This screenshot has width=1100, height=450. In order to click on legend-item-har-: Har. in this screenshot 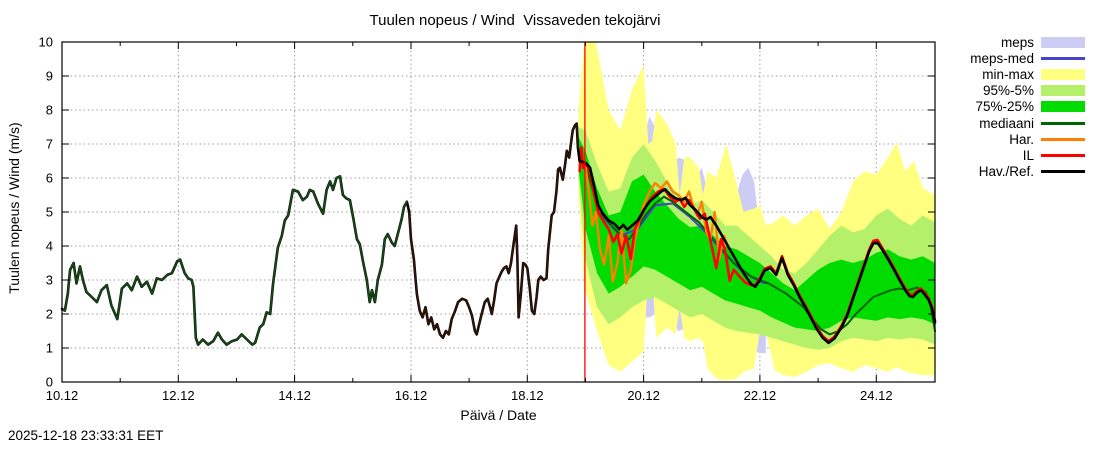, I will do `click(1009, 139)`.